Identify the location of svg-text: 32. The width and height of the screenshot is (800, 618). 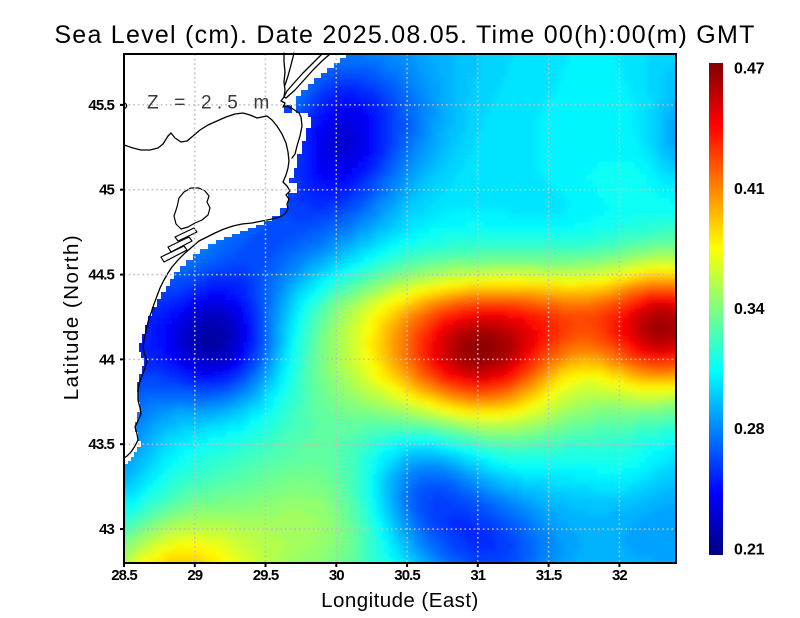
(619, 575).